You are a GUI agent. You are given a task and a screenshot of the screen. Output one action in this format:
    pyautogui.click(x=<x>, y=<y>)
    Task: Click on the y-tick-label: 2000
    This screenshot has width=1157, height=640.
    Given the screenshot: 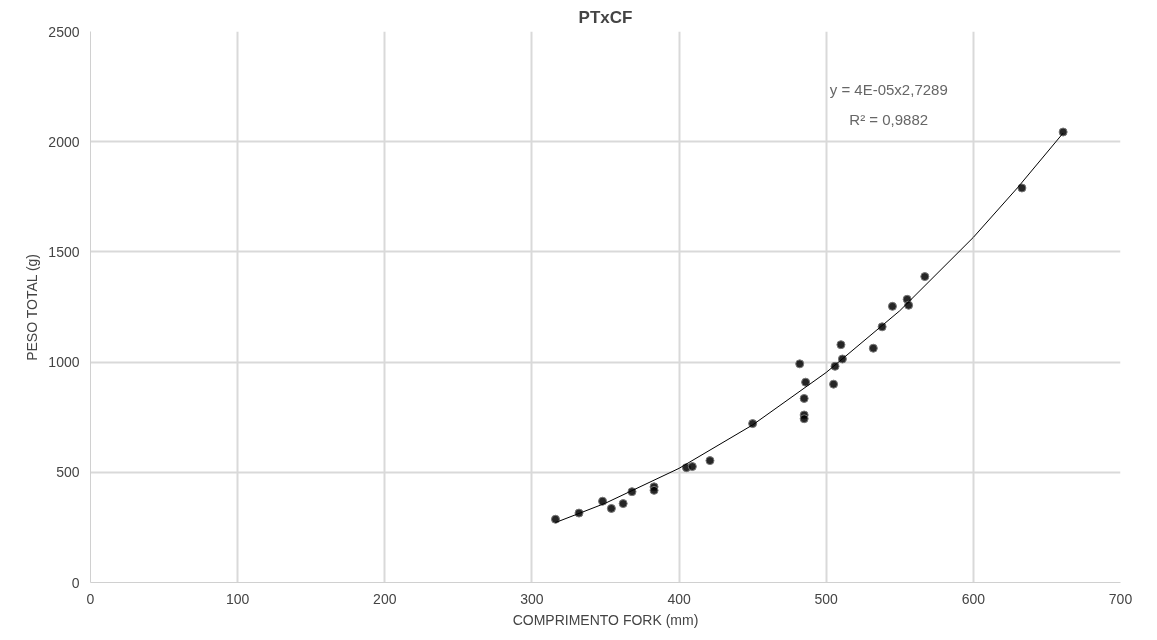 What is the action you would take?
    pyautogui.click(x=64, y=141)
    